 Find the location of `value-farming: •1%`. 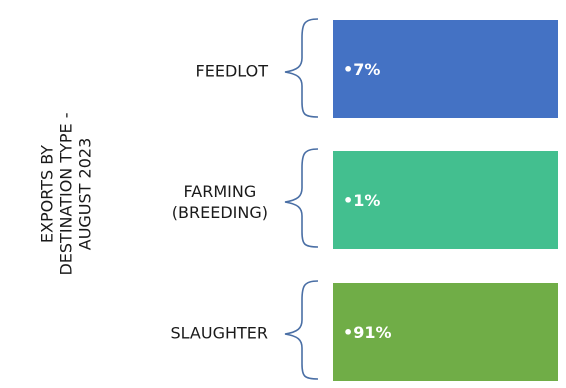

value-farming: •1% is located at coordinates (362, 200).